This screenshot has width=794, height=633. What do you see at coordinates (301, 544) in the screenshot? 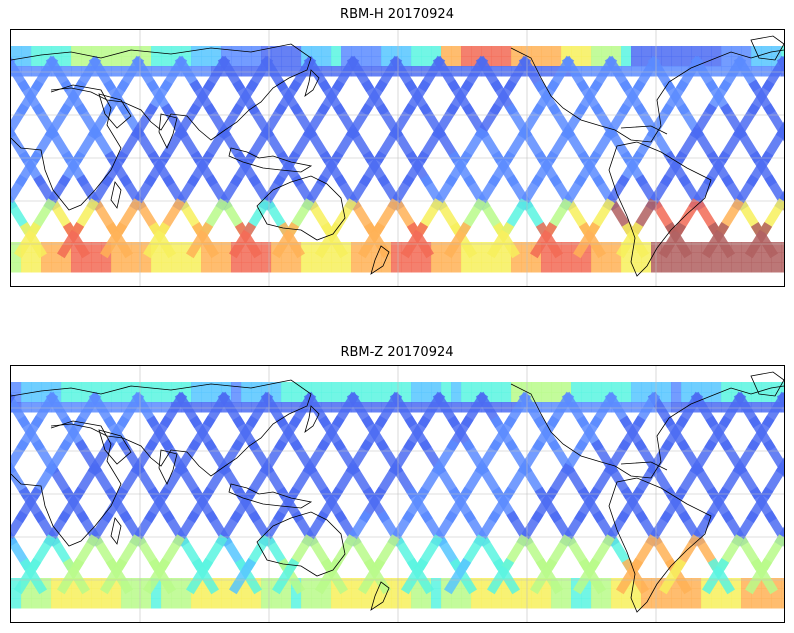
I see `coastline-australia` at bounding box center [301, 544].